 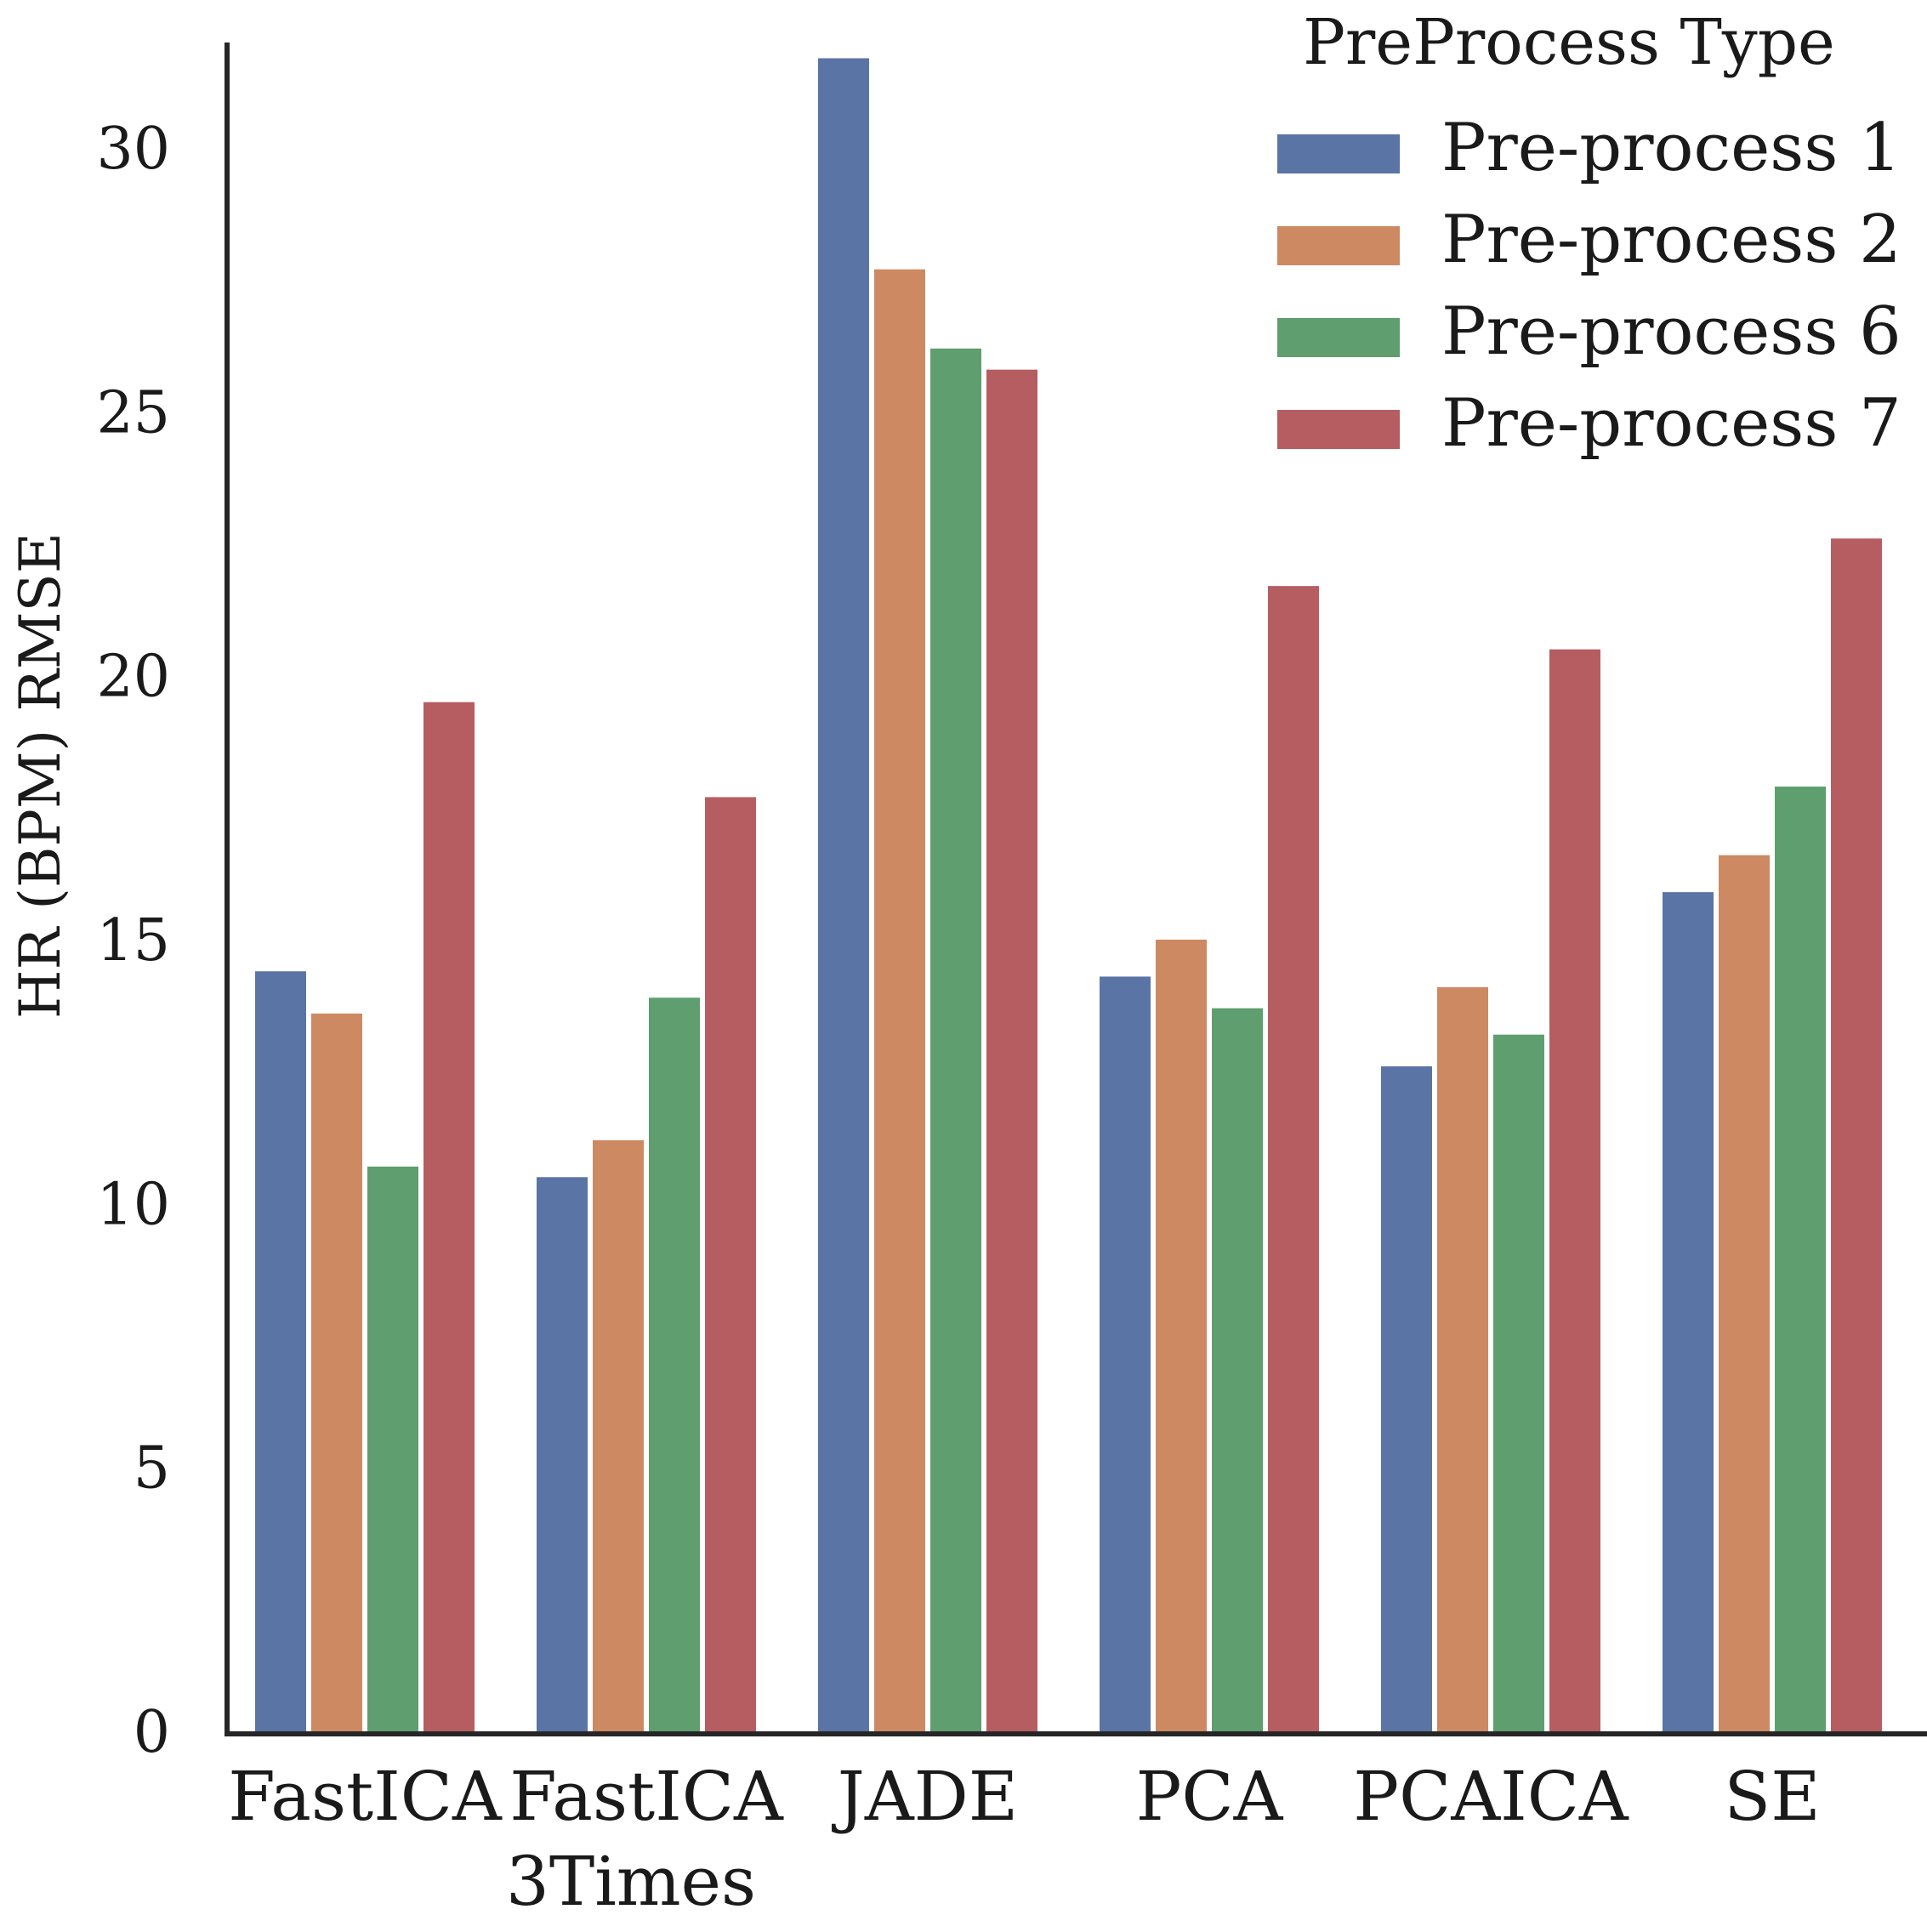 I want to click on x-tick-label-line: PCAICA, so click(x=1491, y=1796).